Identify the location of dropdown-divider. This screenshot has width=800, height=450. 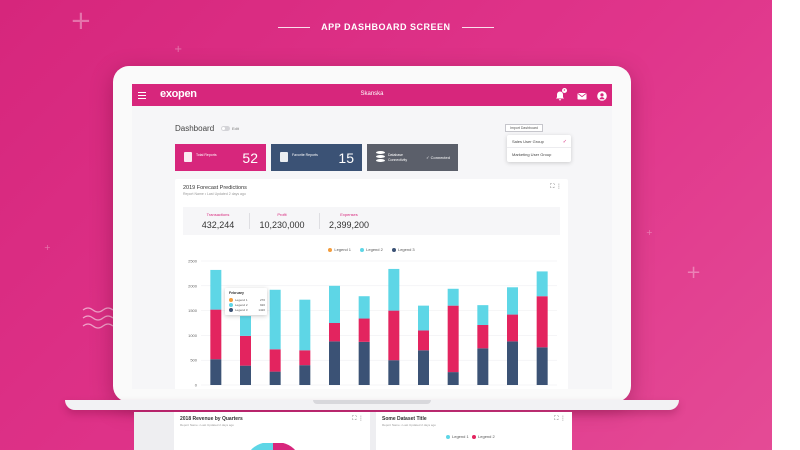
(539, 147).